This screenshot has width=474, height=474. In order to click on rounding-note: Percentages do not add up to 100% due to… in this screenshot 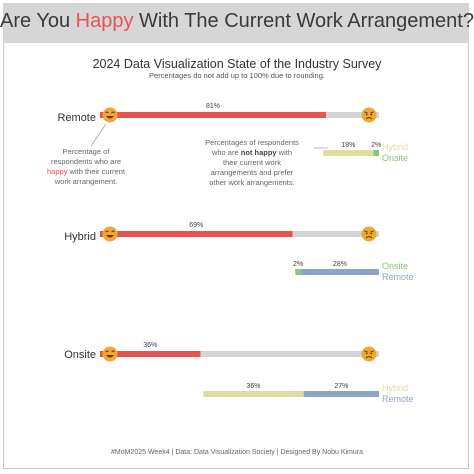, I will do `click(237, 75)`.